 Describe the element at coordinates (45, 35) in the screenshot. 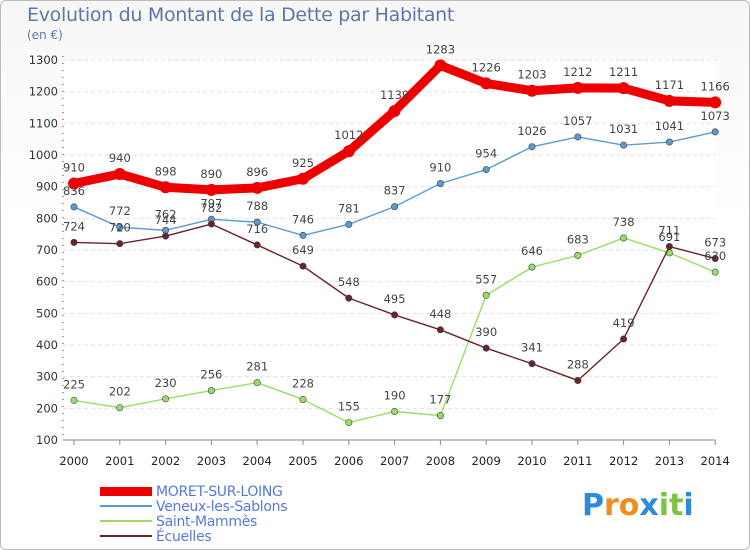

I see `chart-subtitle: (en €)` at that location.